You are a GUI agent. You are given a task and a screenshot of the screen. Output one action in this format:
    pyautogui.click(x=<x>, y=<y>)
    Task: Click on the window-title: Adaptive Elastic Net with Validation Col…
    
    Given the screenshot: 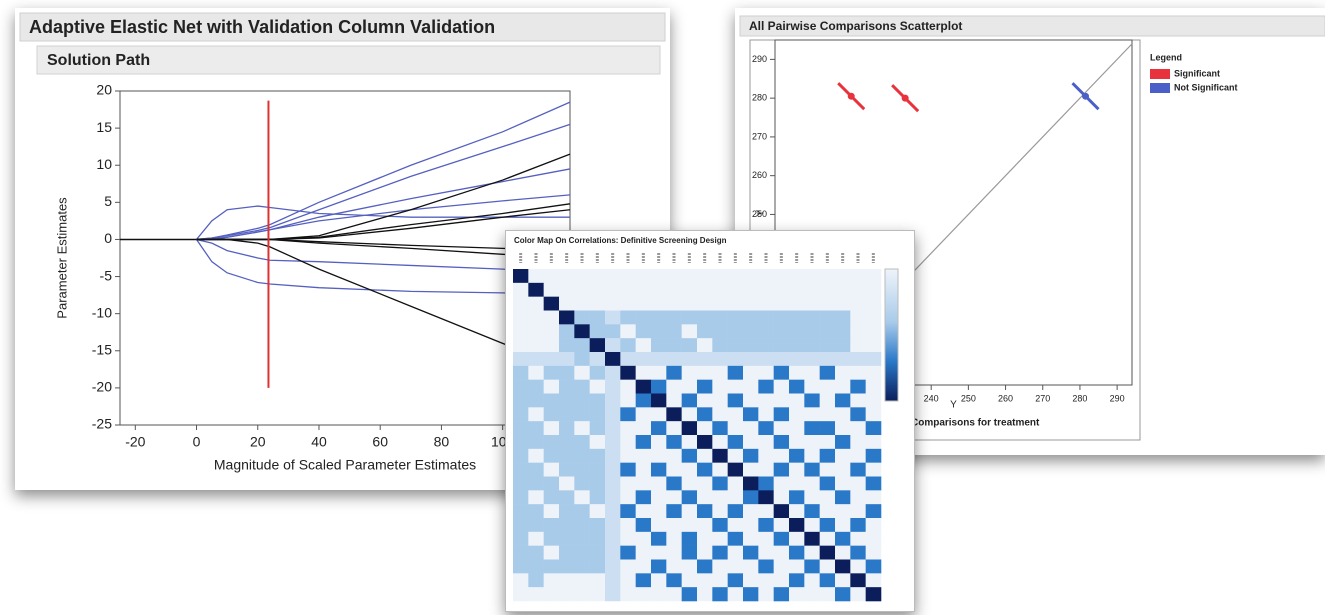 What is the action you would take?
    pyautogui.click(x=262, y=27)
    